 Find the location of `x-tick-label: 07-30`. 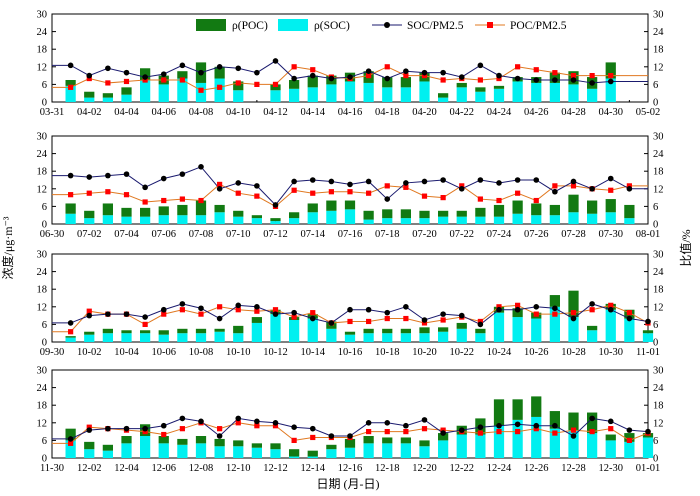

x-tick-label: 07-30 is located at coordinates (611, 234).